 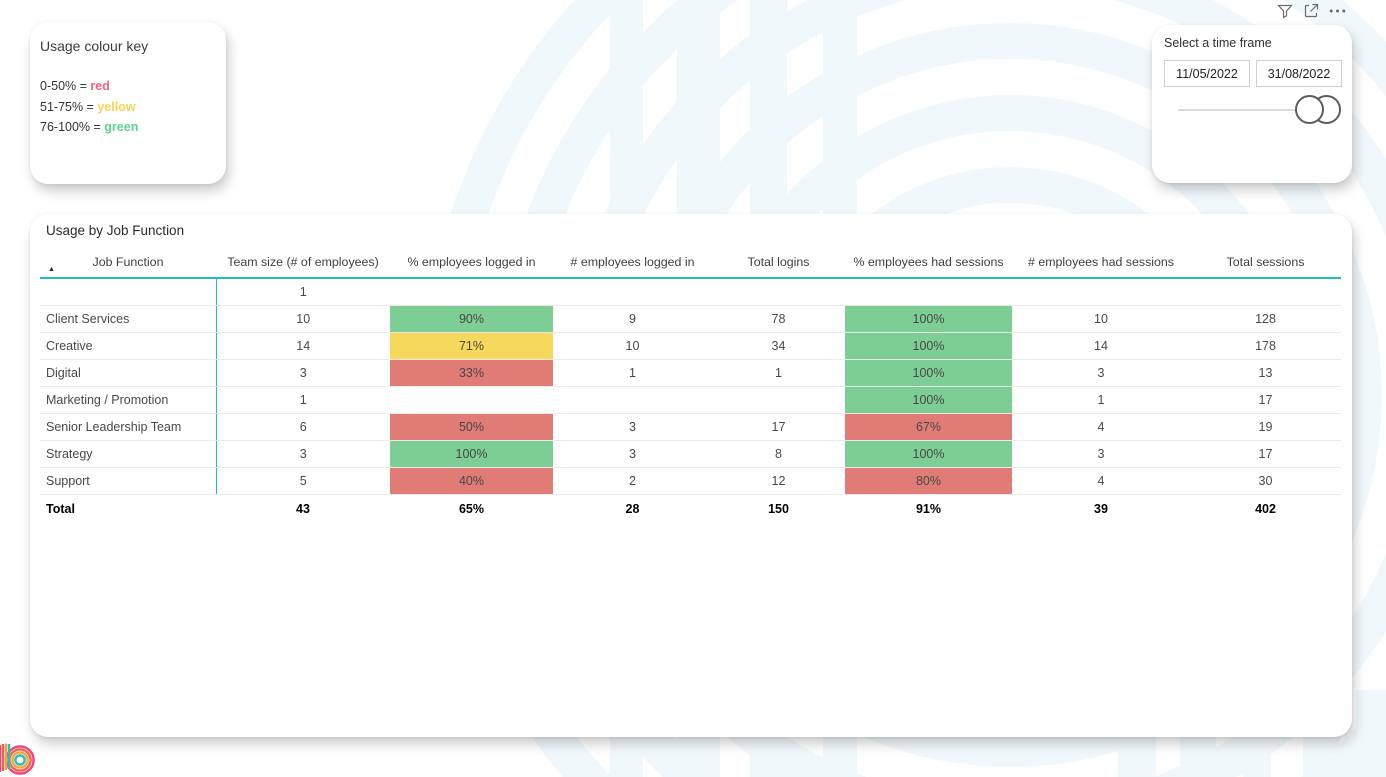 I want to click on table-cell: Creative, so click(x=128, y=346).